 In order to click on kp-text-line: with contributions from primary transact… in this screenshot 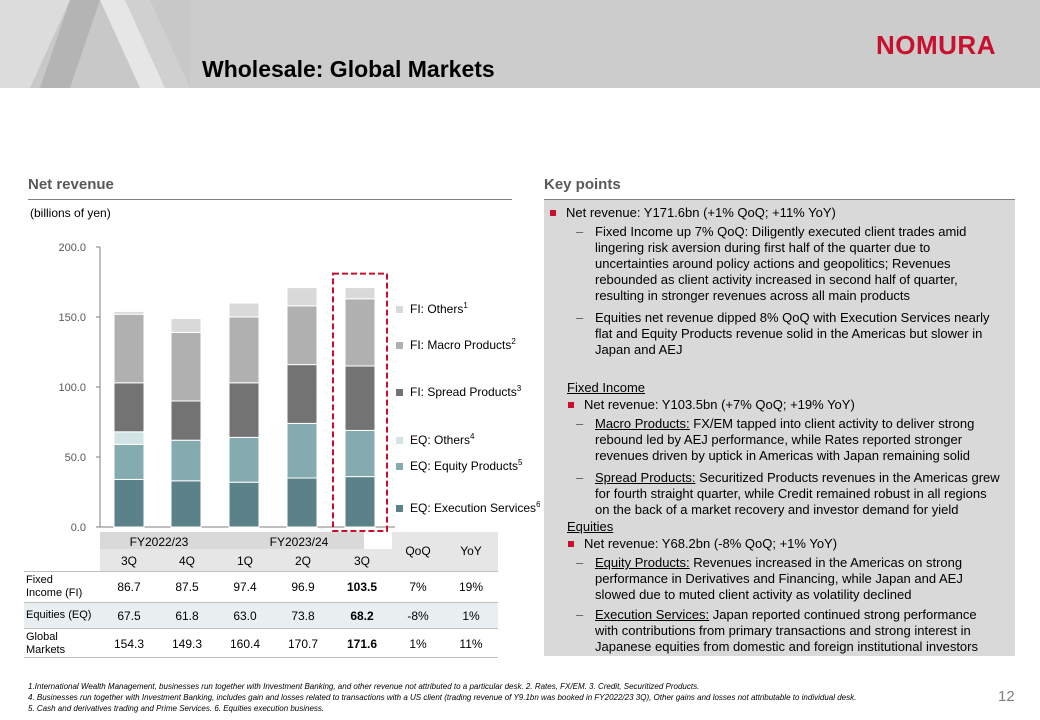, I will do `click(783, 630)`.